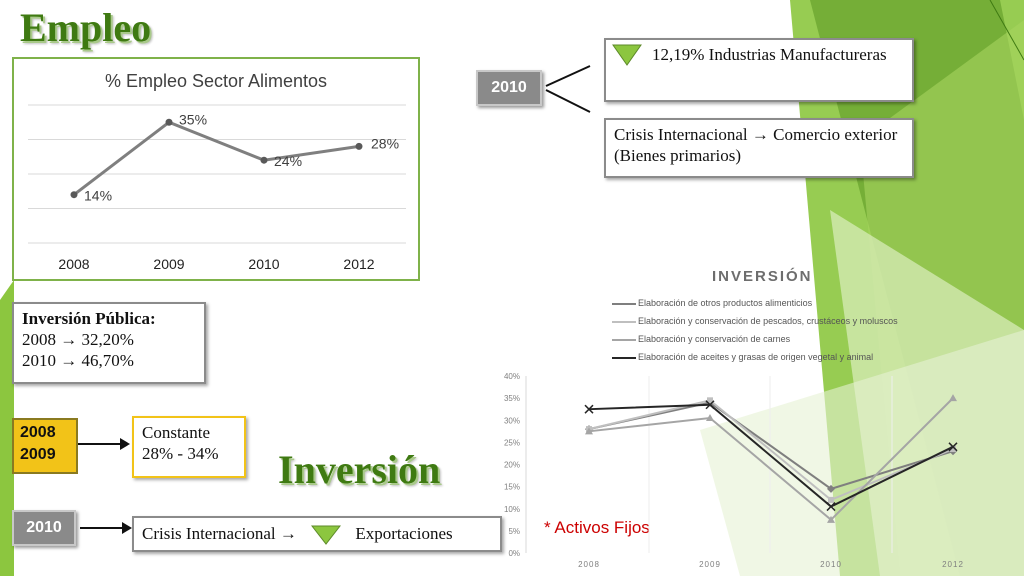  I want to click on inv-y-tick-label: 25%, so click(512, 442).